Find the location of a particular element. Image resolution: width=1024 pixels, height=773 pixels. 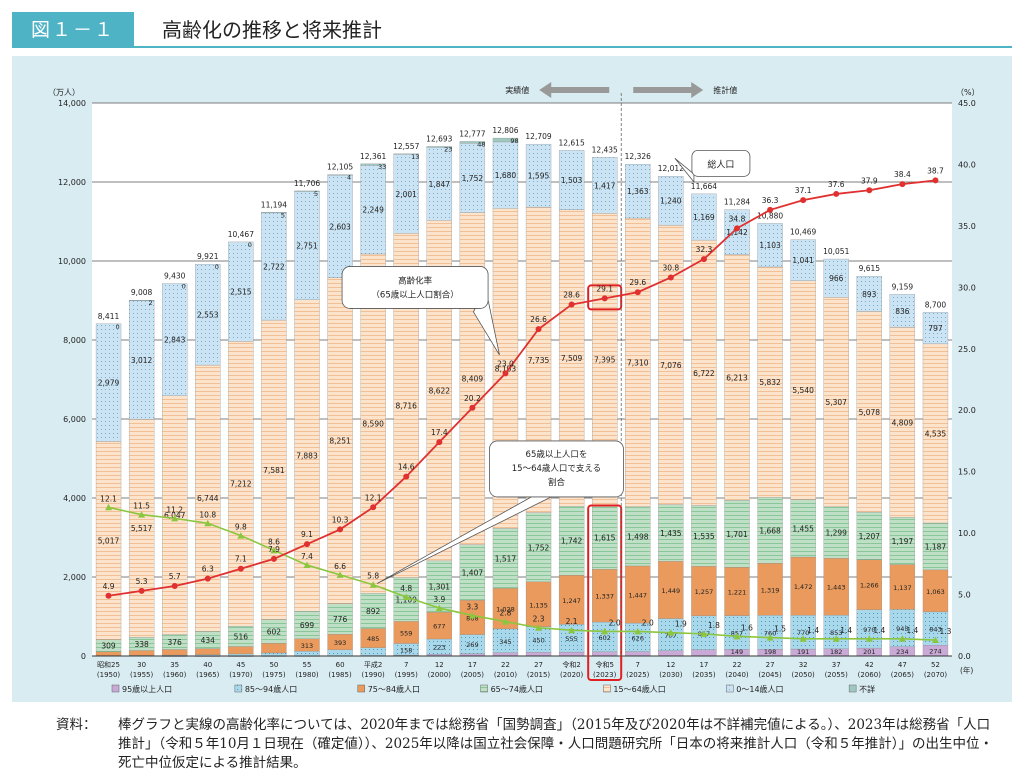

unknown-label: 0 is located at coordinates (117, 327).